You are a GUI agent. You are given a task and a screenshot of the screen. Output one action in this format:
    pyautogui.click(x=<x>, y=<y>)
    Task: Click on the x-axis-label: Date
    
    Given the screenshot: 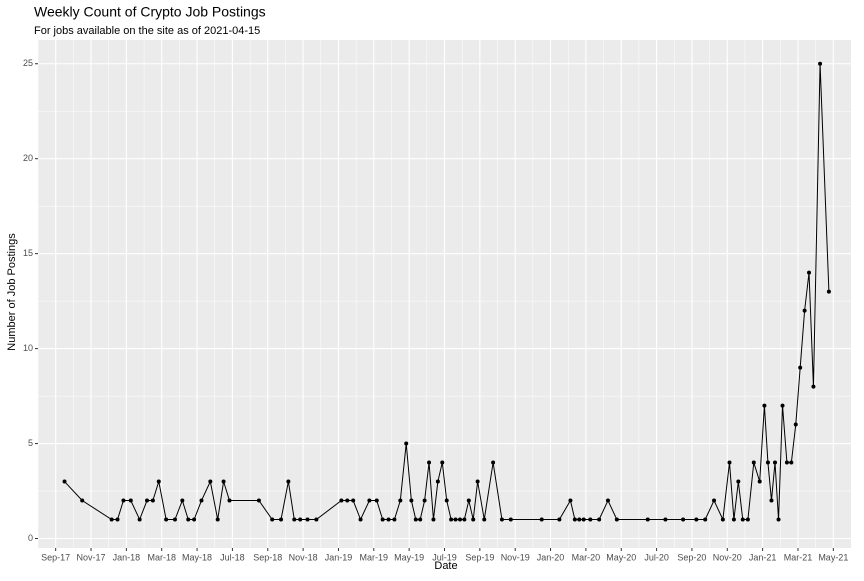 What is the action you would take?
    pyautogui.click(x=445, y=566)
    